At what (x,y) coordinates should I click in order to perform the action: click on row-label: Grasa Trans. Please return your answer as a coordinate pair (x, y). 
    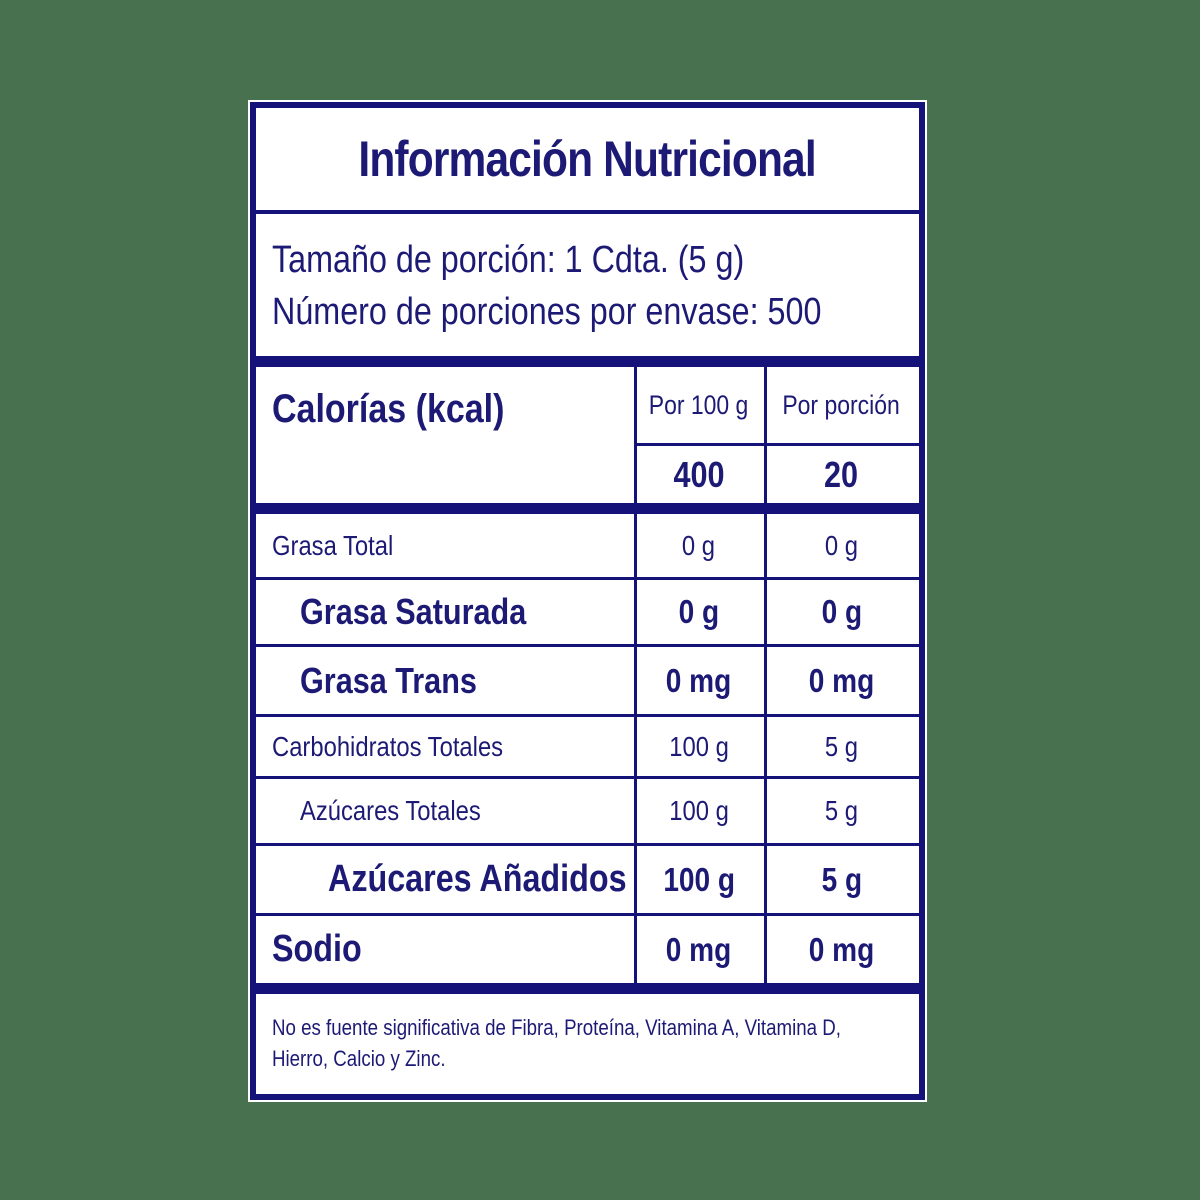
    Looking at the image, I should click on (388, 680).